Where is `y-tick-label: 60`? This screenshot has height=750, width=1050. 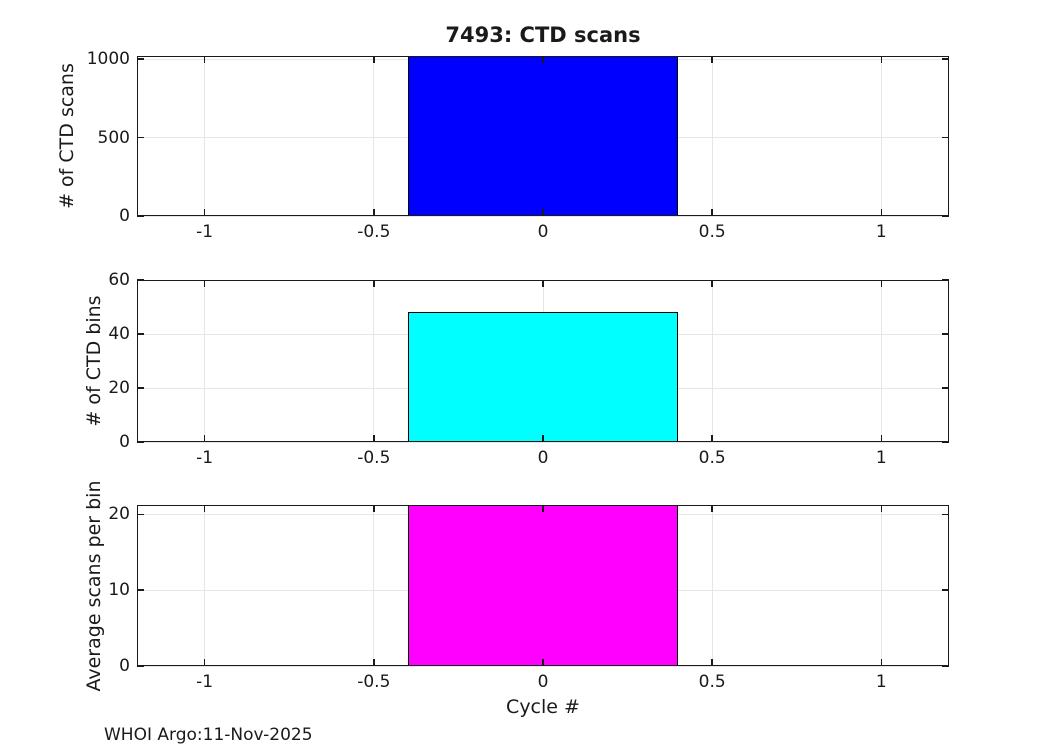
y-tick-label: 60 is located at coordinates (119, 280).